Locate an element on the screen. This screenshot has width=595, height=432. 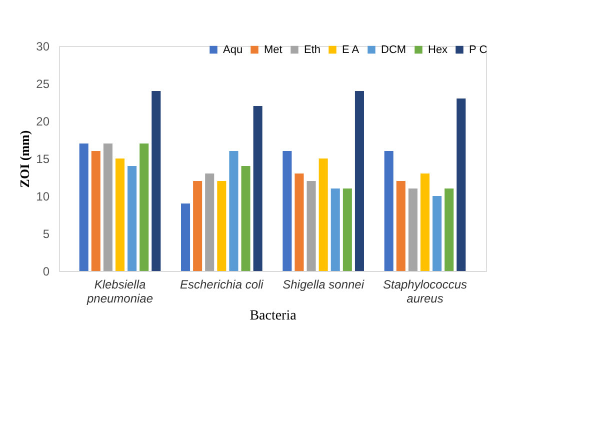
legend-label: E A is located at coordinates (351, 50).